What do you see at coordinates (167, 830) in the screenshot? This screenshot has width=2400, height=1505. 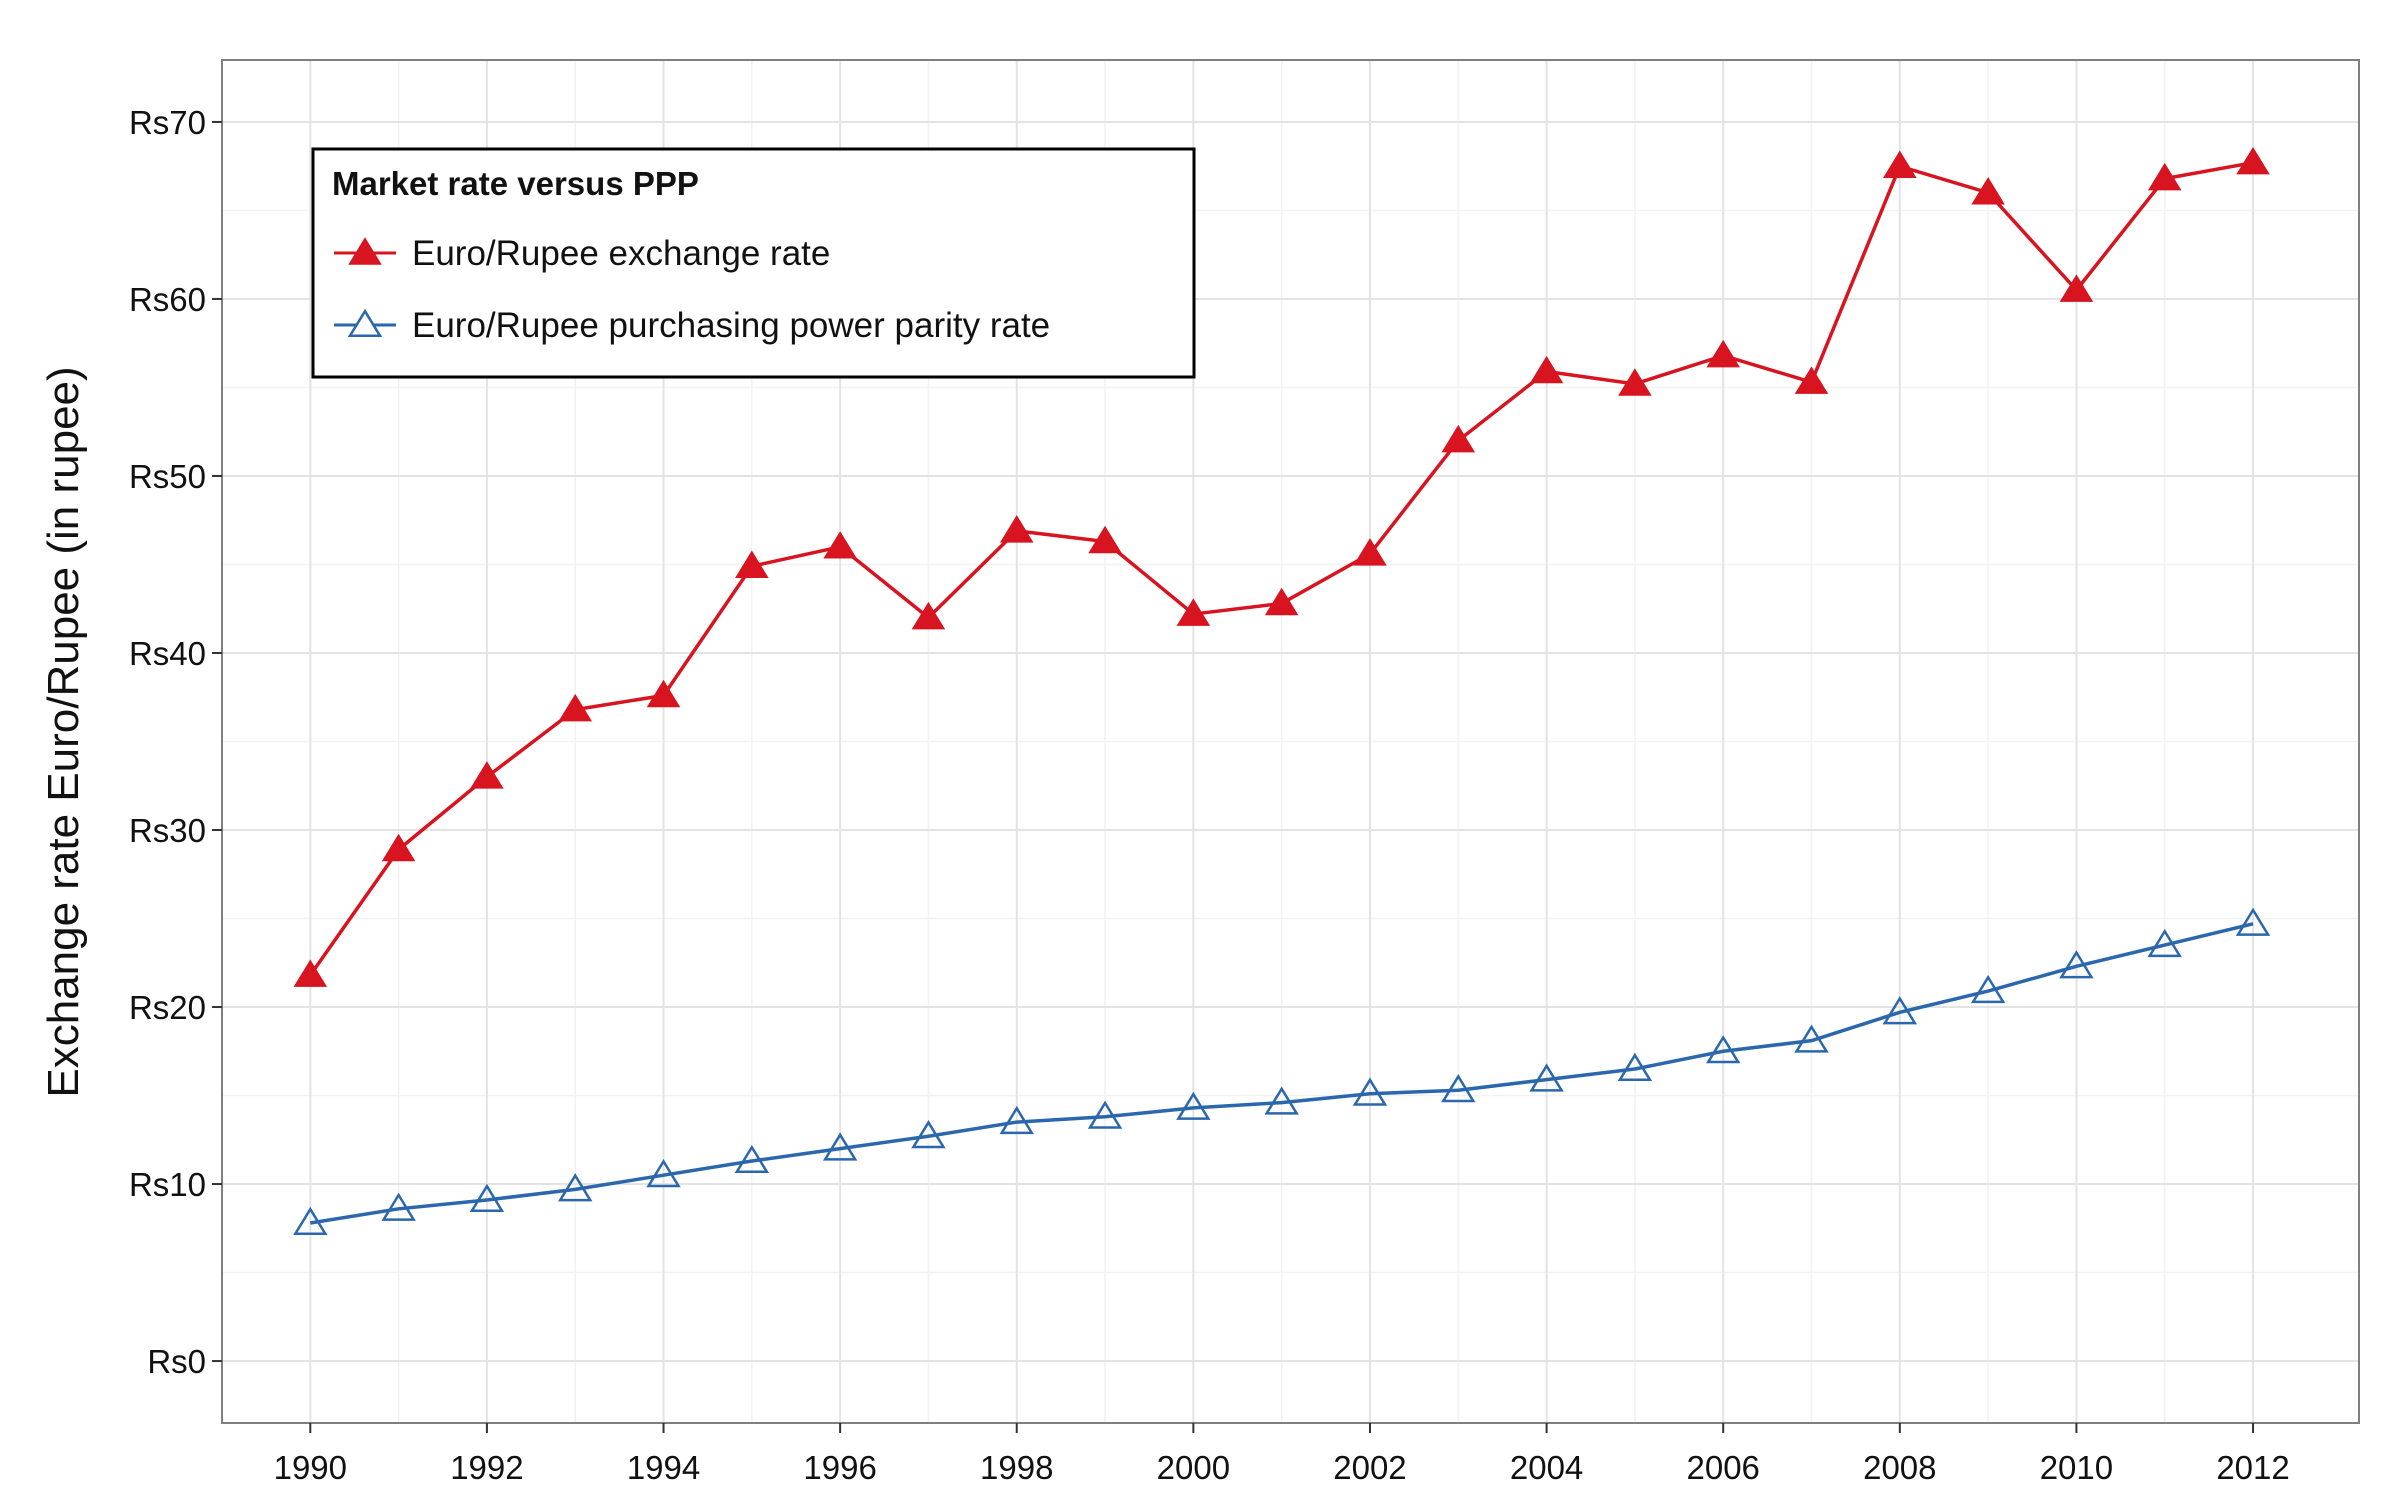 I see `y-tick-label: Rs30` at bounding box center [167, 830].